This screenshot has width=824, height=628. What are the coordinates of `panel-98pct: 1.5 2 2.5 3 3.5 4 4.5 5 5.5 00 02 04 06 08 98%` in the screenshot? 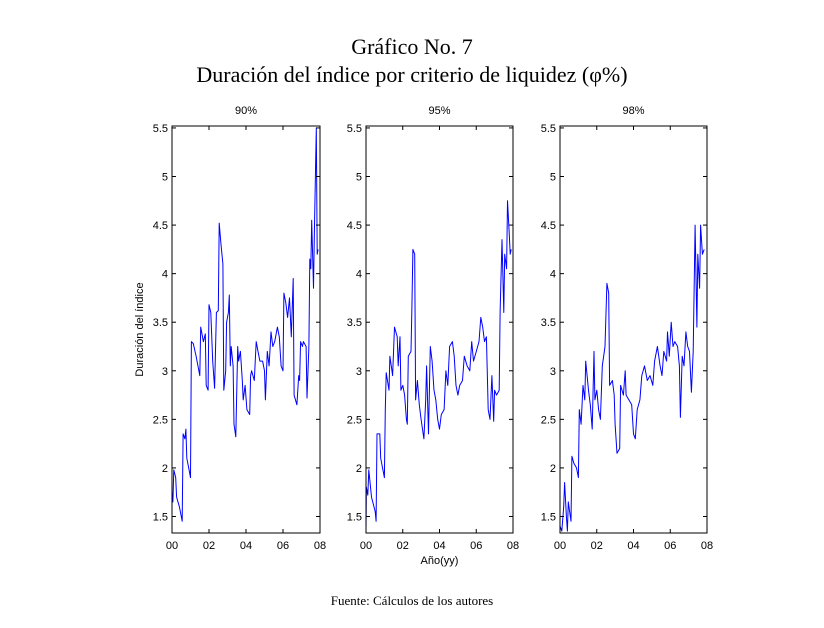 It's located at (627, 328).